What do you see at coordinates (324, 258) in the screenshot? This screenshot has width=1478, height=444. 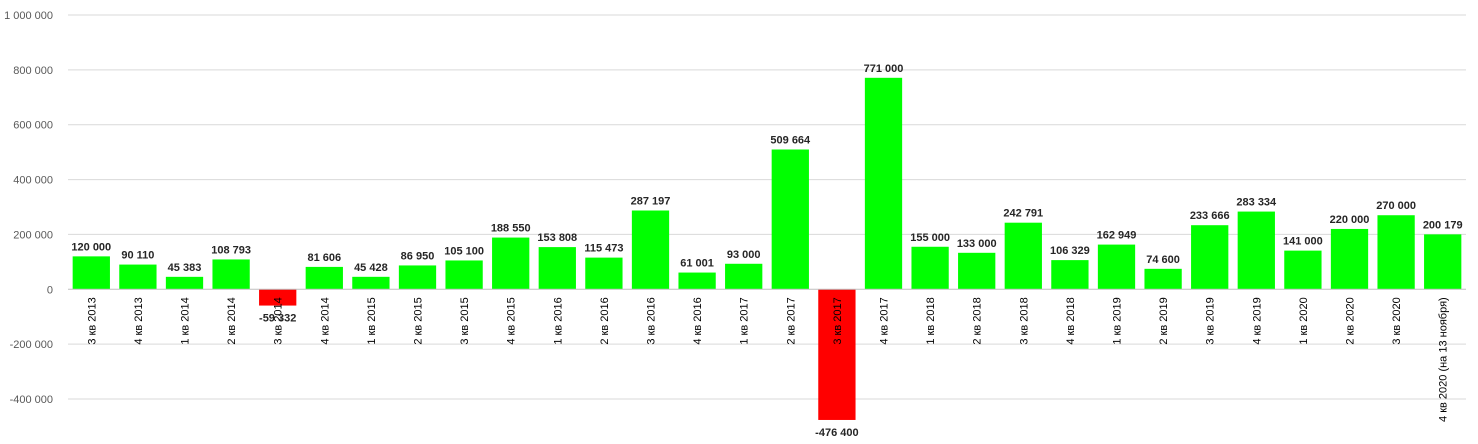 I see `data-label: 81 606` at bounding box center [324, 258].